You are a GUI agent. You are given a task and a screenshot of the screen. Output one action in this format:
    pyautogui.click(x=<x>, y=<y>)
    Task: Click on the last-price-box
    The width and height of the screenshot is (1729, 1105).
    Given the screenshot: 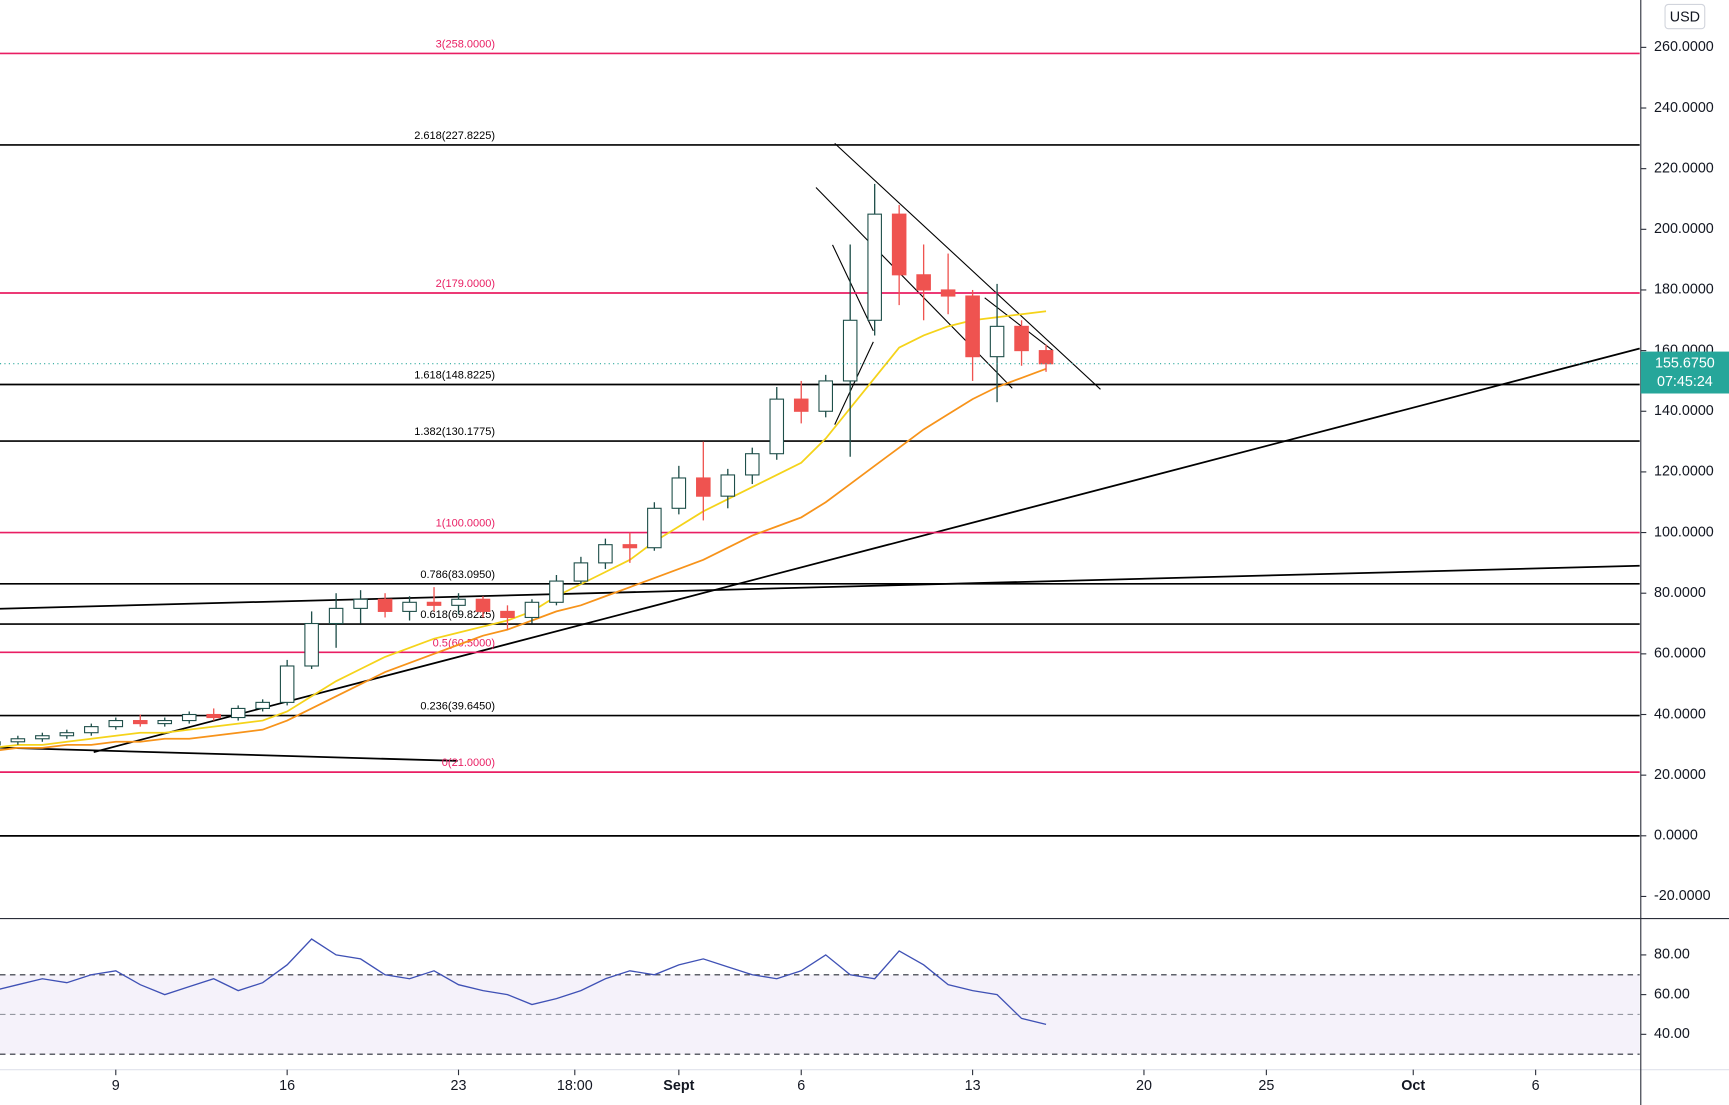 What is the action you would take?
    pyautogui.click(x=1684, y=372)
    